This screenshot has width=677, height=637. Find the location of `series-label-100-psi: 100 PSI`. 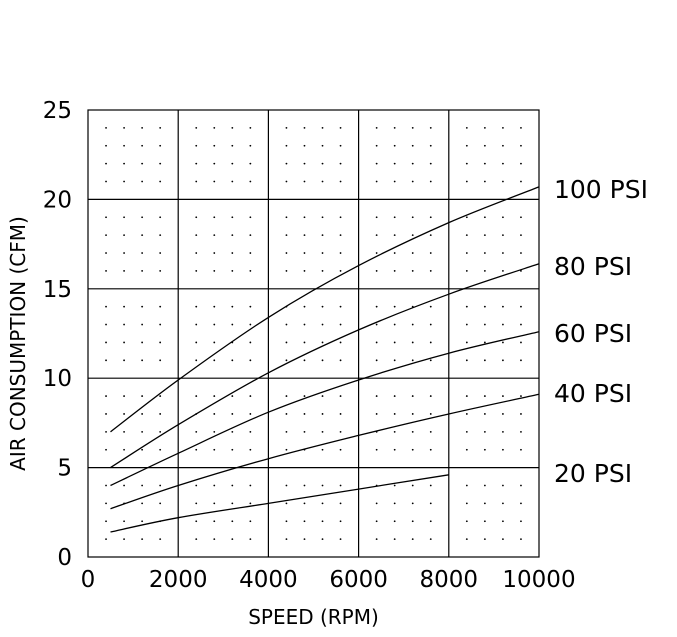

series-label-100-psi: 100 PSI is located at coordinates (601, 189).